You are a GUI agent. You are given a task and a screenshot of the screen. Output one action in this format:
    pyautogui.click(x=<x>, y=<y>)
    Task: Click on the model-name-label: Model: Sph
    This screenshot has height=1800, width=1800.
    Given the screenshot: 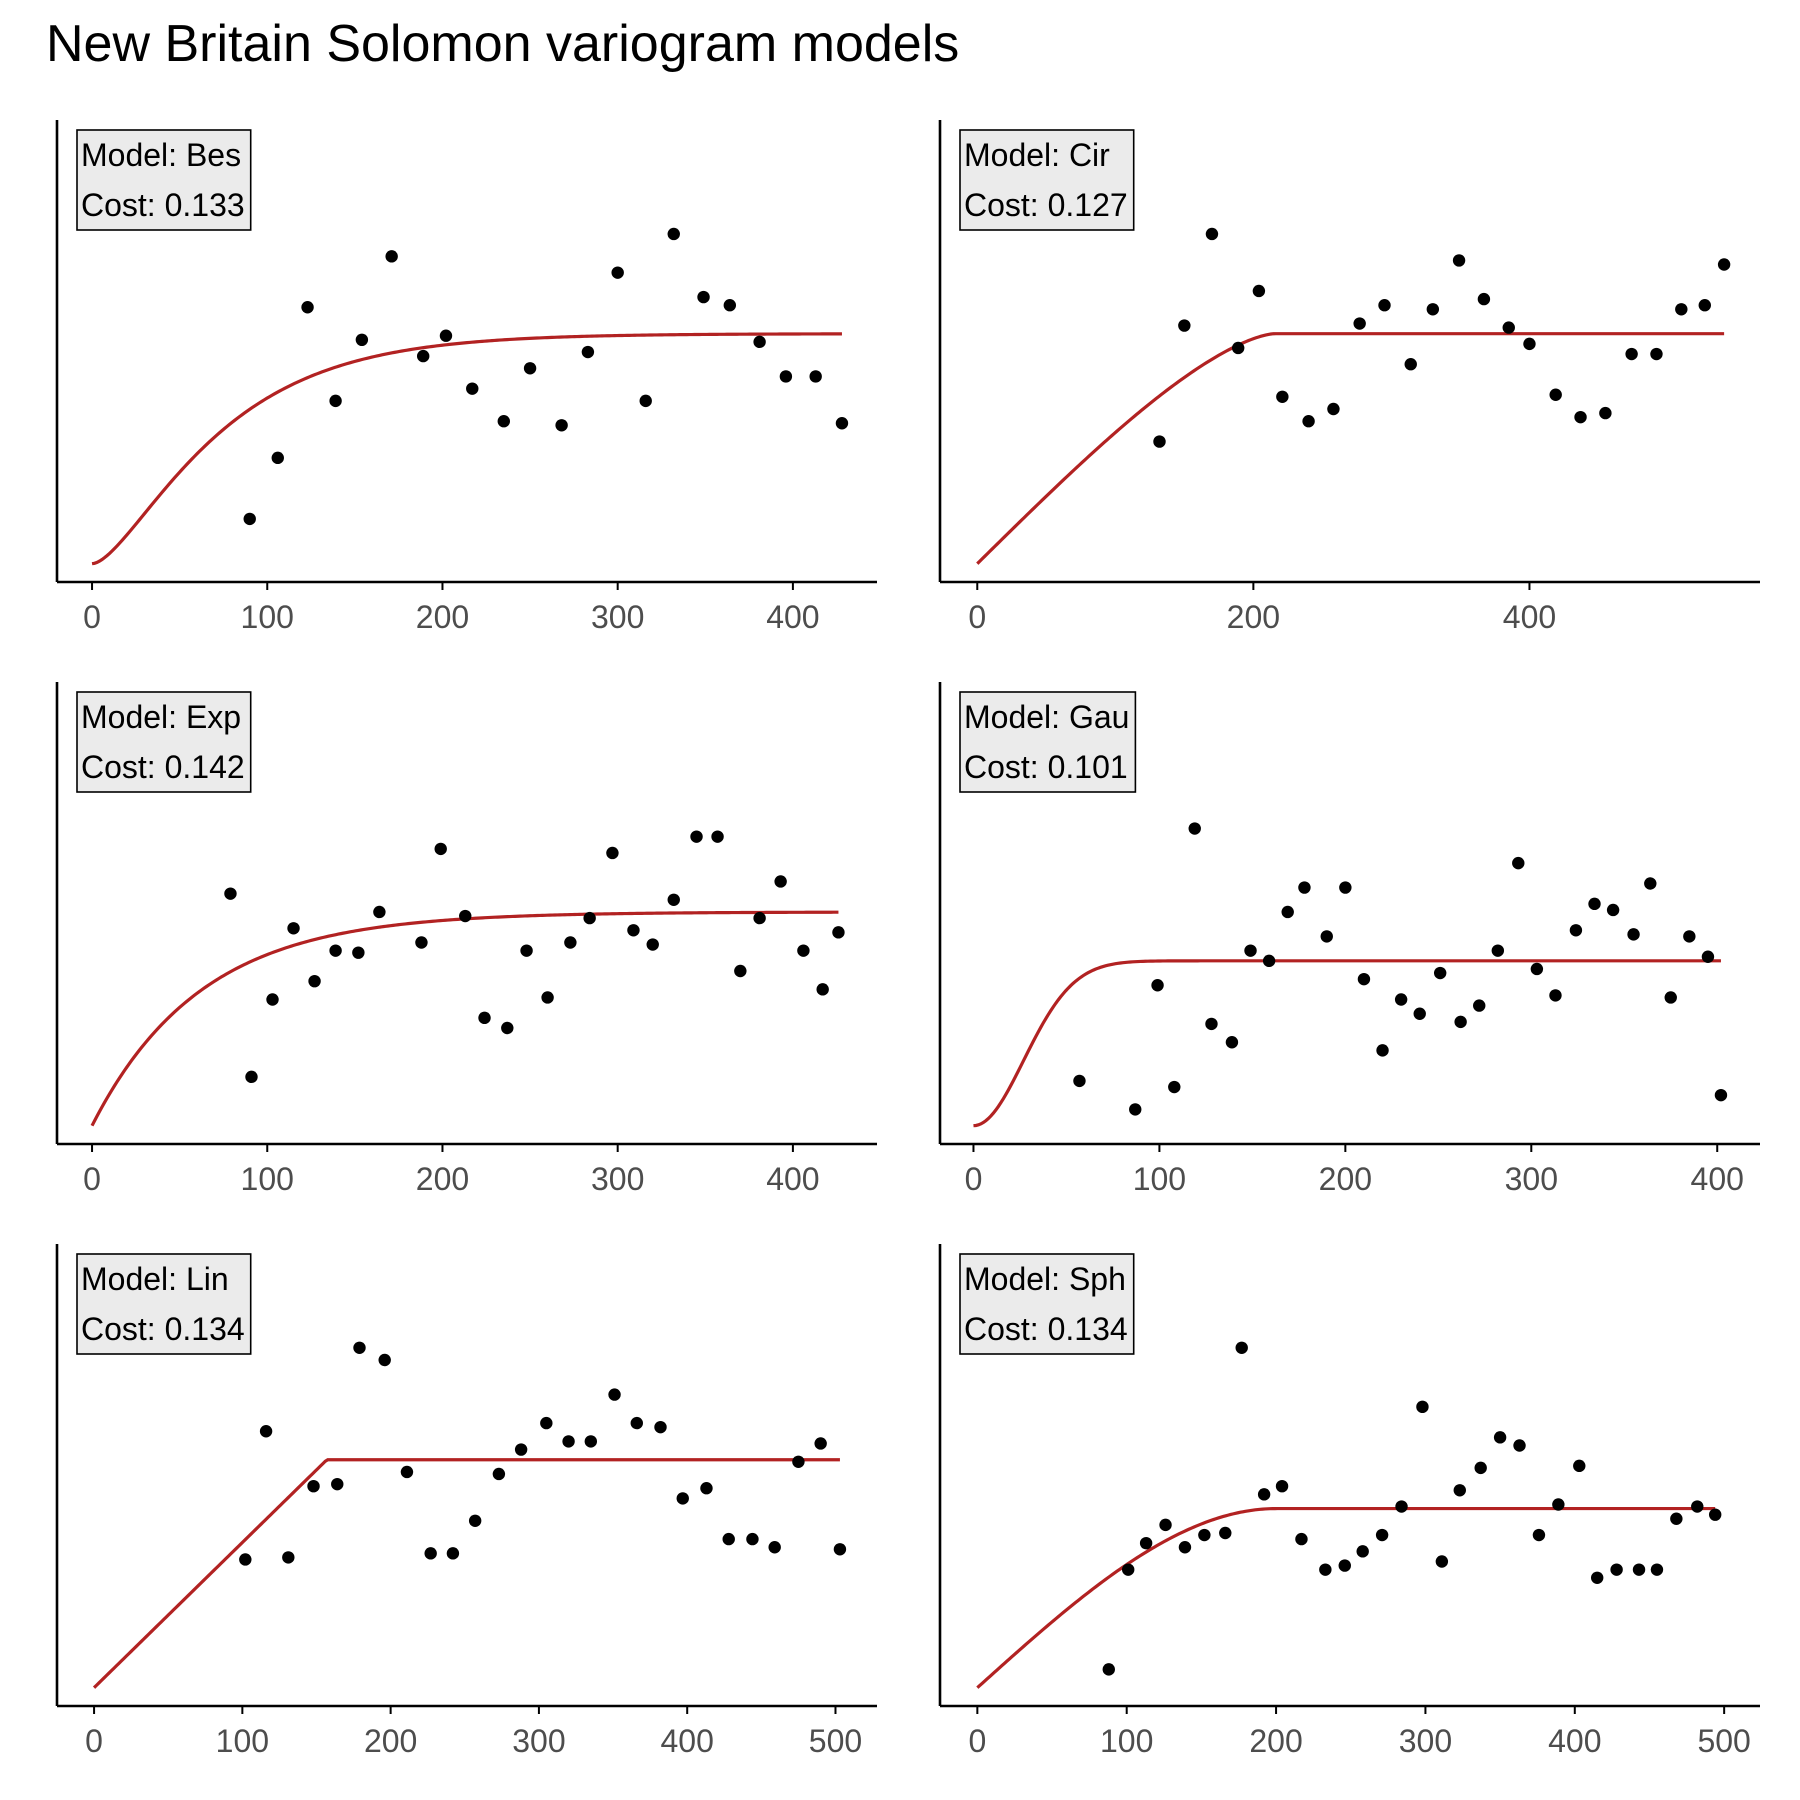 What is the action you would take?
    pyautogui.click(x=1045, y=1279)
    